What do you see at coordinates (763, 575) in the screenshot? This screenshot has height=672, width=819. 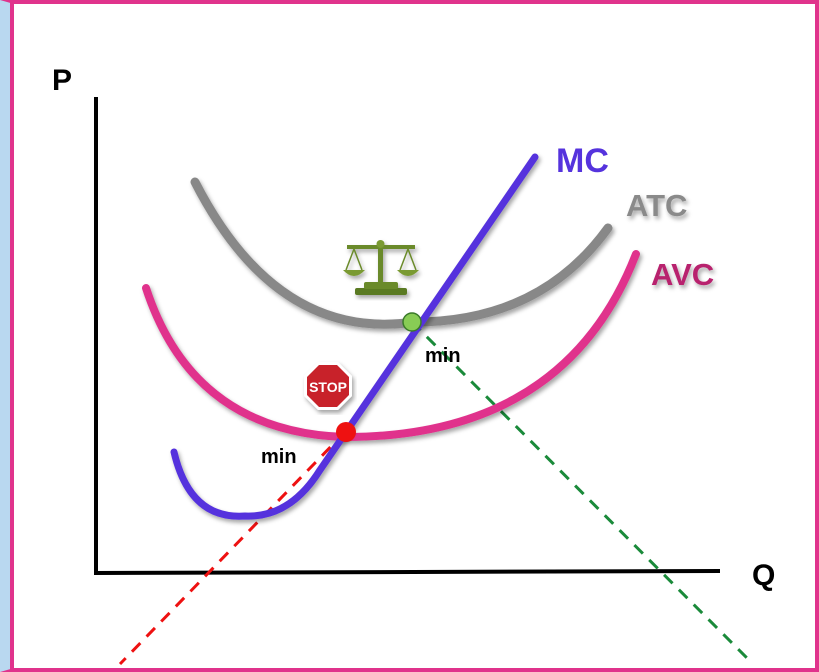 I see `x-axis-label: Q` at bounding box center [763, 575].